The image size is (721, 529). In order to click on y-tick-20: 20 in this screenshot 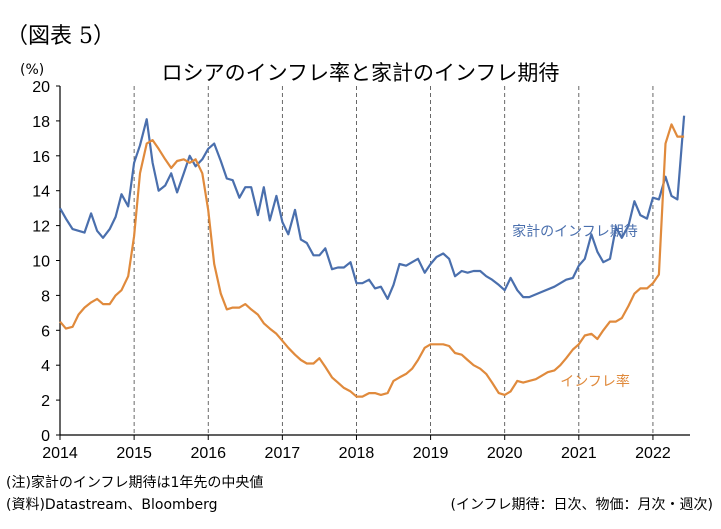, I will do `click(41, 87)`.